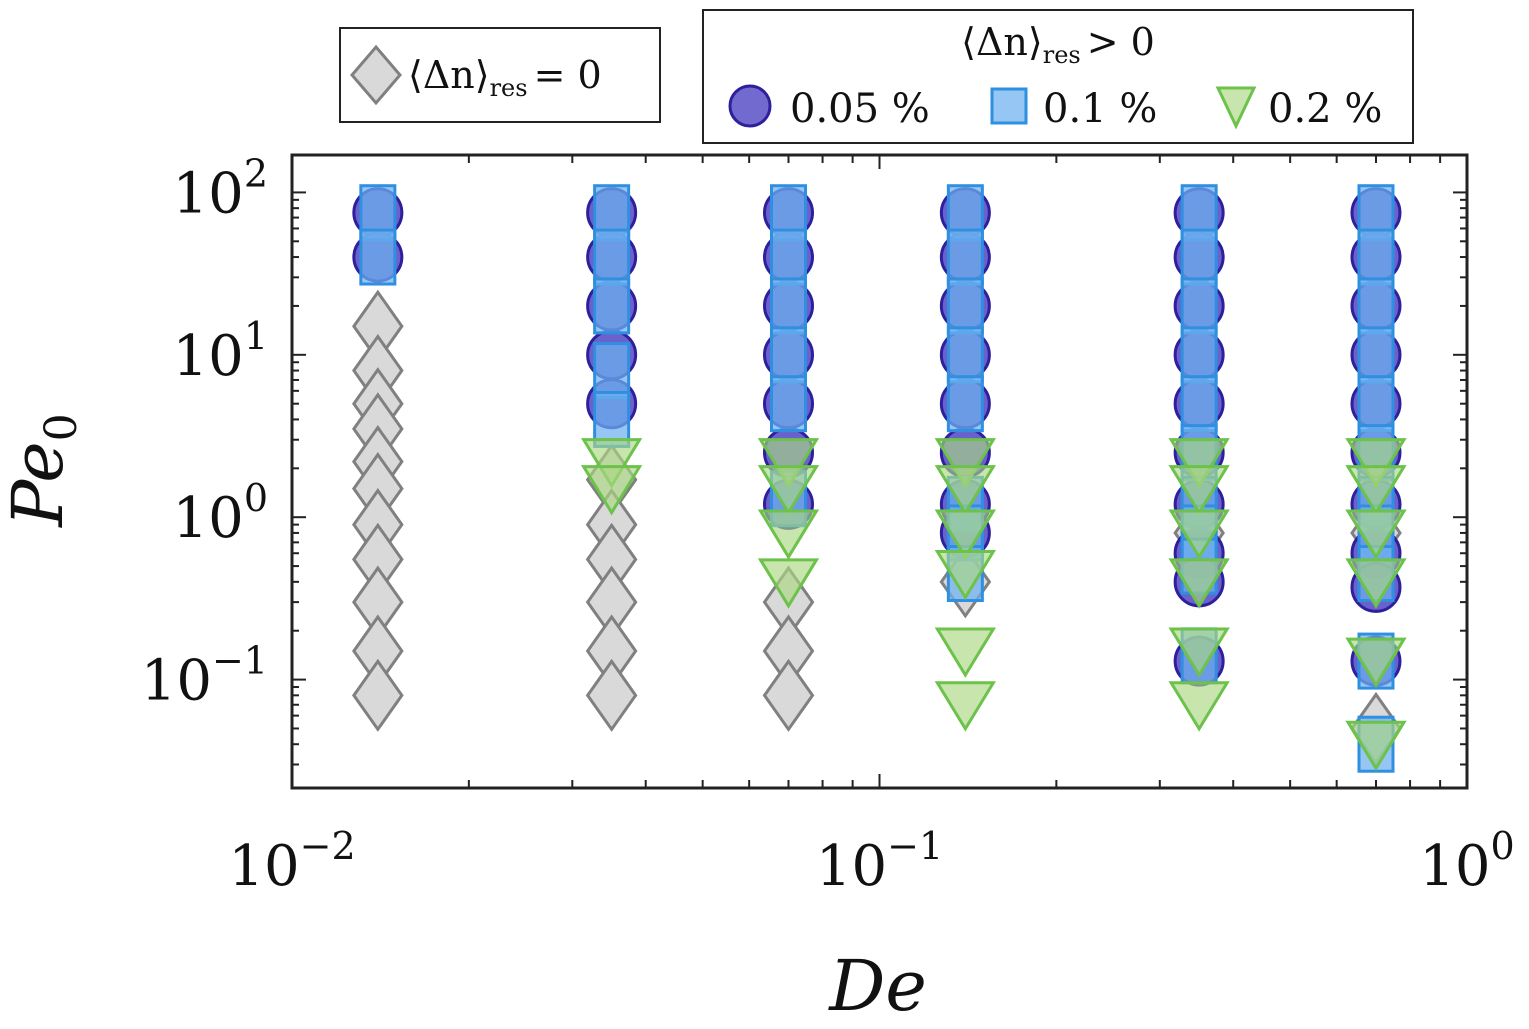  I want to click on legend-triangle-icon, so click(1236, 108).